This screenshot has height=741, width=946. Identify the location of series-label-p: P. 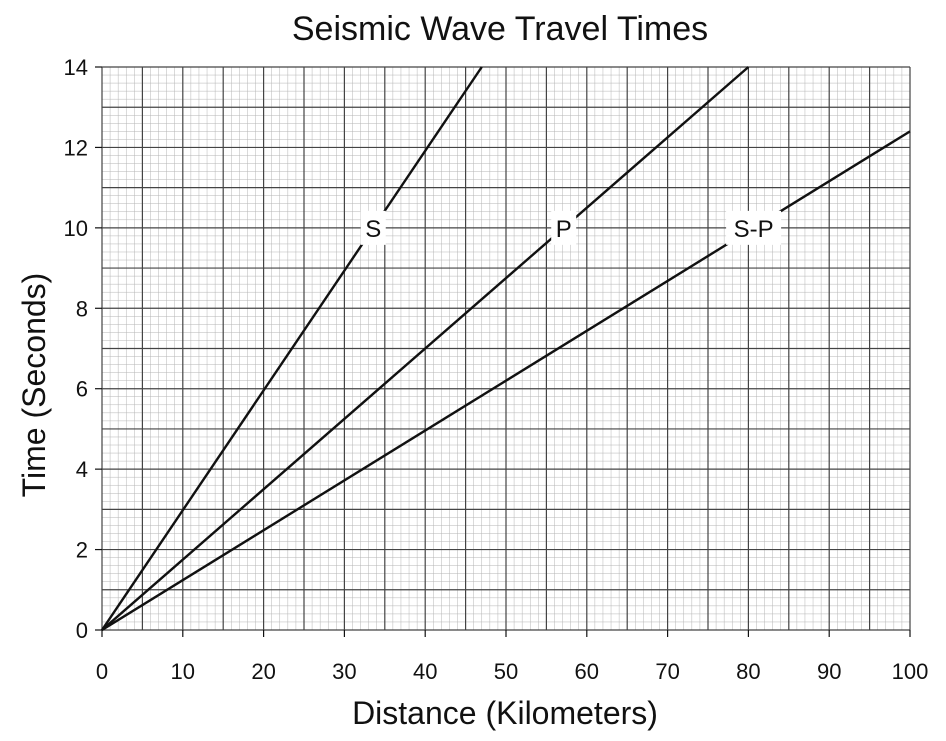
(564, 229).